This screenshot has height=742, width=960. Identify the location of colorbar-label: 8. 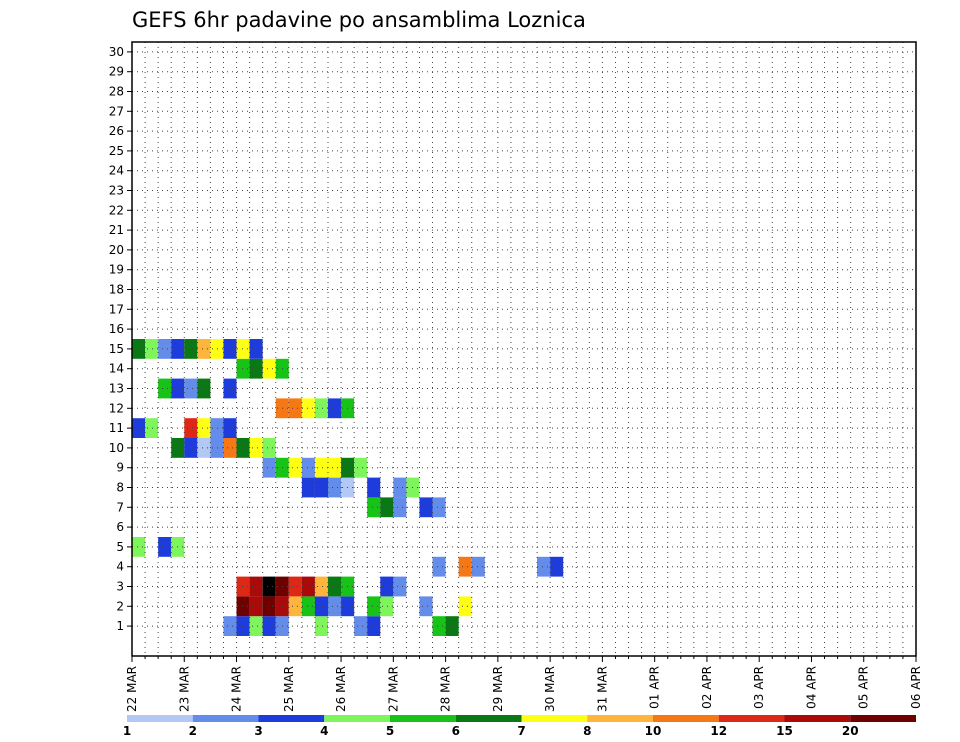
(587, 731).